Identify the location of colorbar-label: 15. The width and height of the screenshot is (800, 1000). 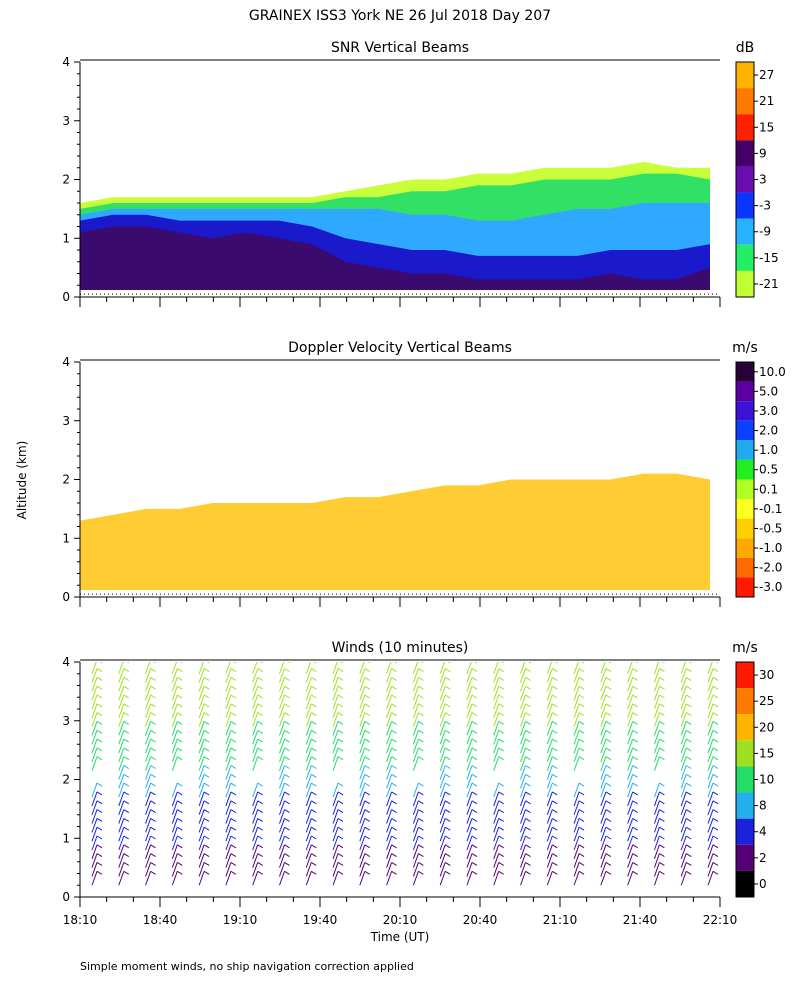
(766, 753).